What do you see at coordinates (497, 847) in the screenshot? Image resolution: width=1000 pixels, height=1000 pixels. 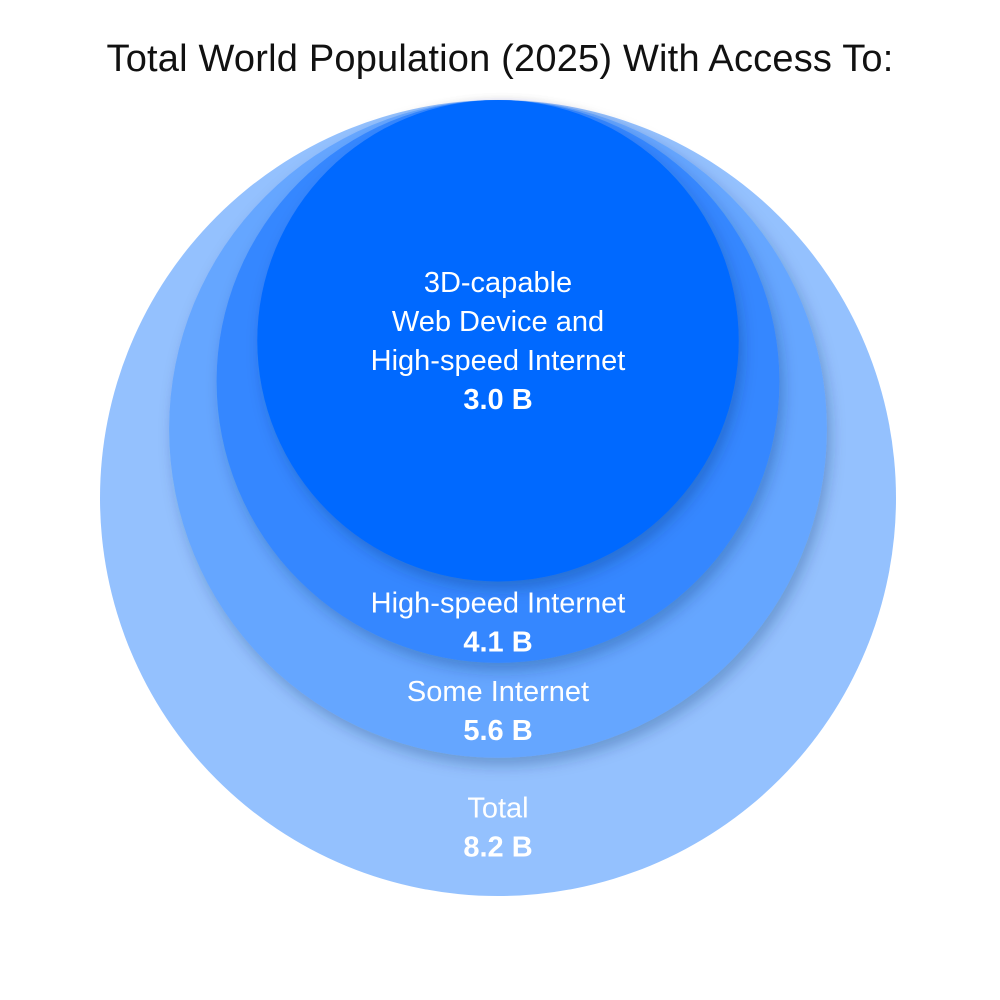 I see `value-total: 8.2 B` at bounding box center [497, 847].